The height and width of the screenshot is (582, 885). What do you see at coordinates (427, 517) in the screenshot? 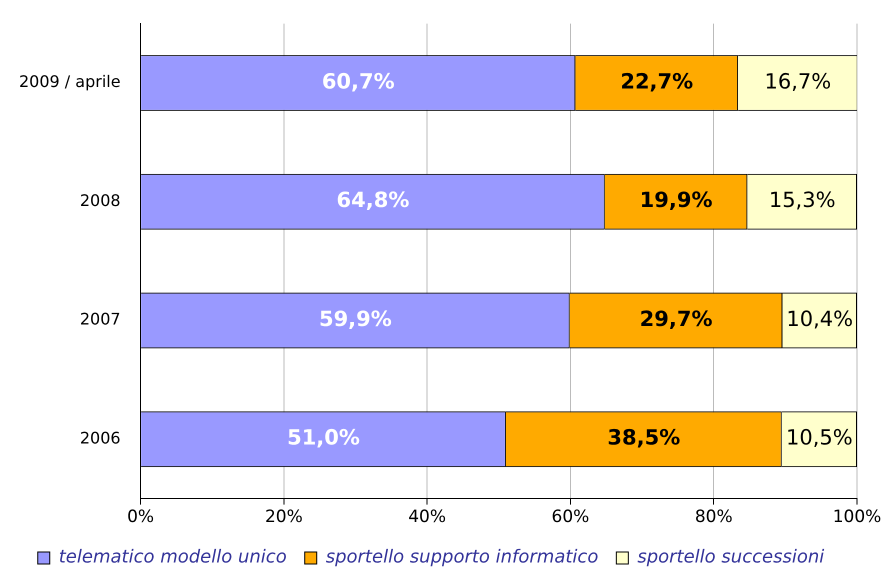
I see `x-tick-label: 40%` at bounding box center [427, 517].